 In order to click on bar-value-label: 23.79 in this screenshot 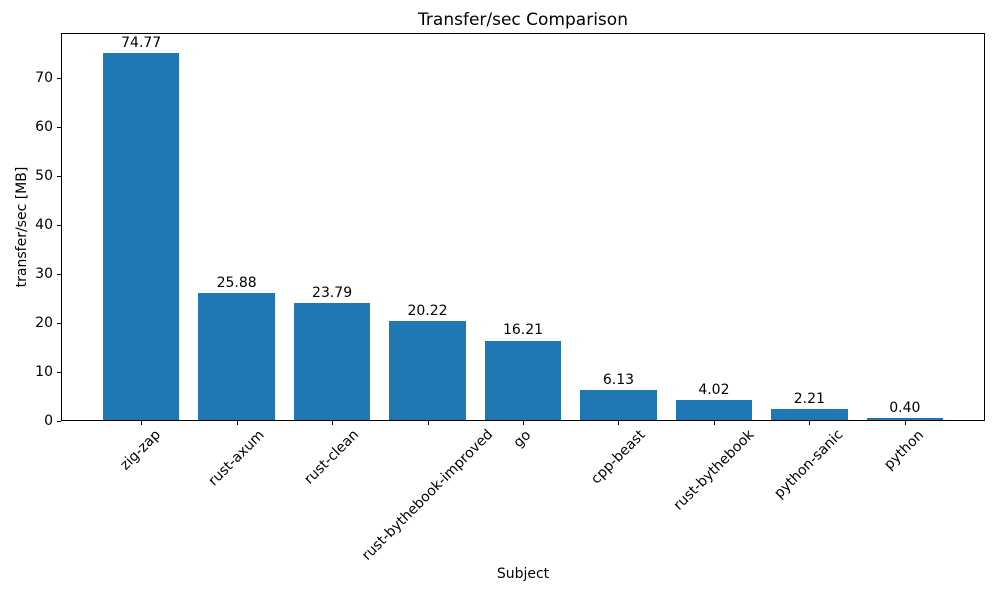, I will do `click(332, 293)`.